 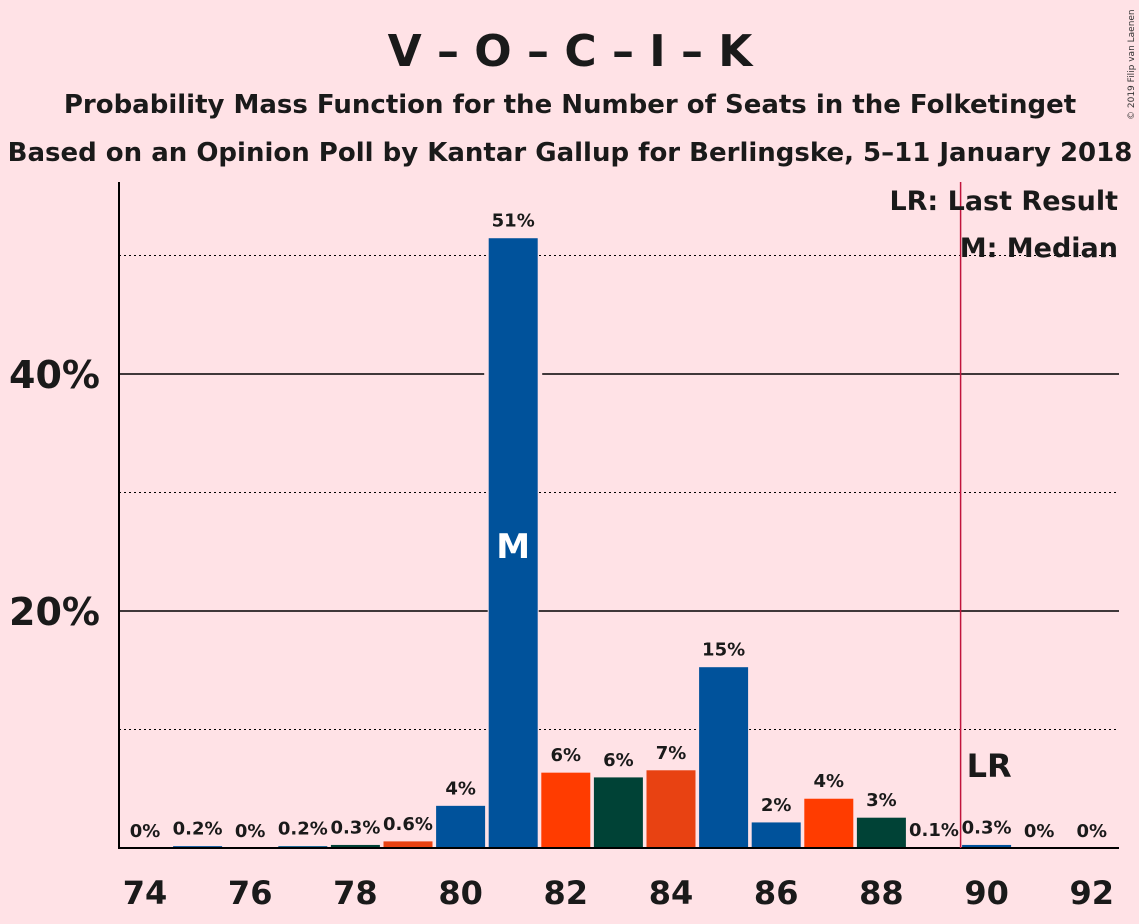 I want to click on x-tick-label: 74, so click(x=145, y=893).